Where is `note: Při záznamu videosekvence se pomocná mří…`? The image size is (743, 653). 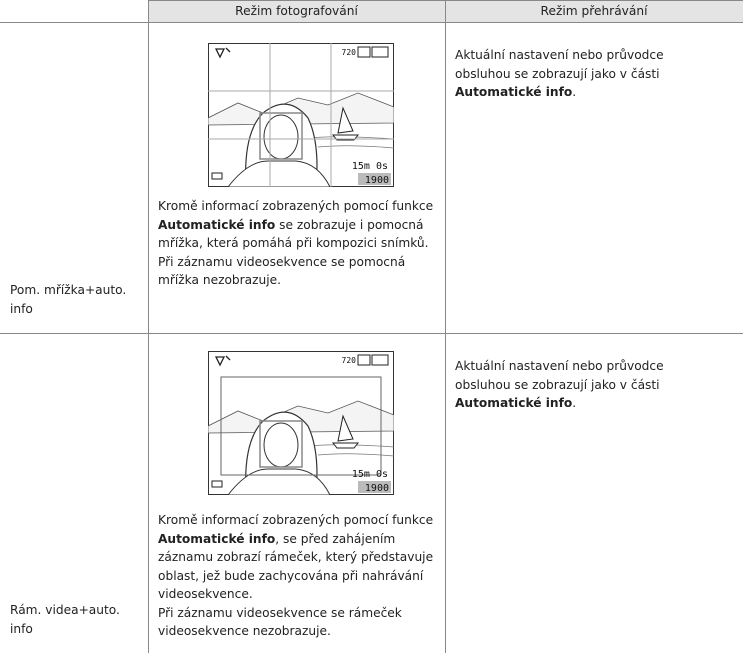 note: Při záznamu videosekvence se pomocná mří… is located at coordinates (282, 271).